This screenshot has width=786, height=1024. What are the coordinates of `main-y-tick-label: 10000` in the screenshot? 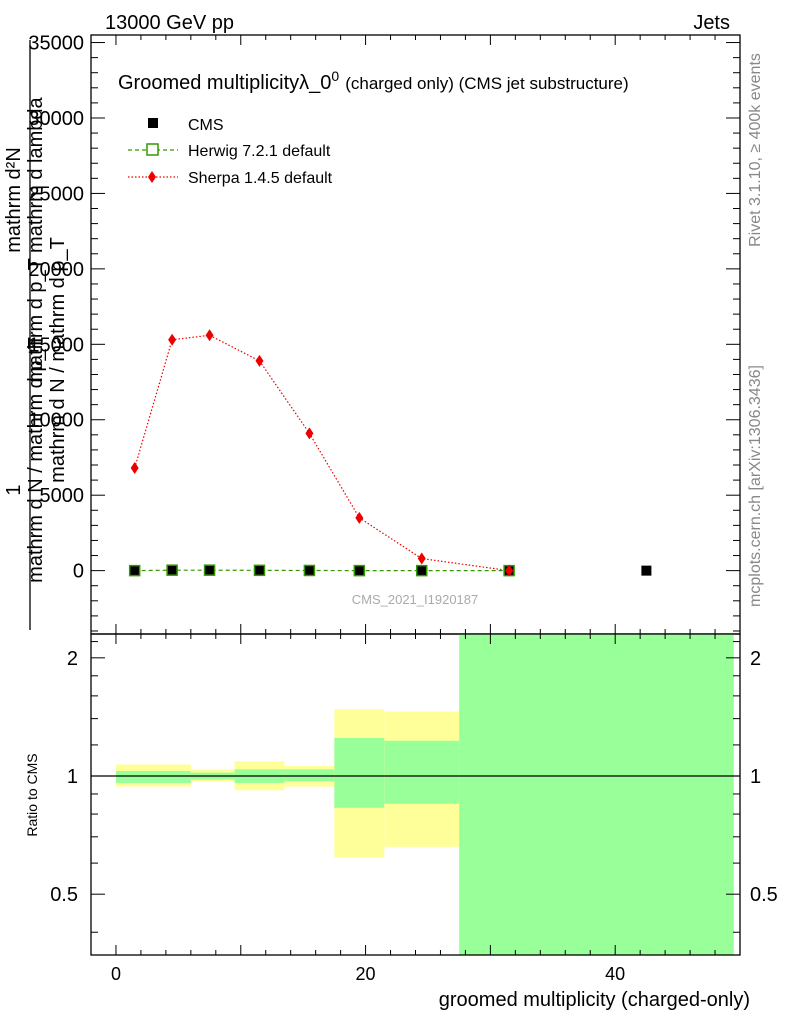 It's located at (56, 421).